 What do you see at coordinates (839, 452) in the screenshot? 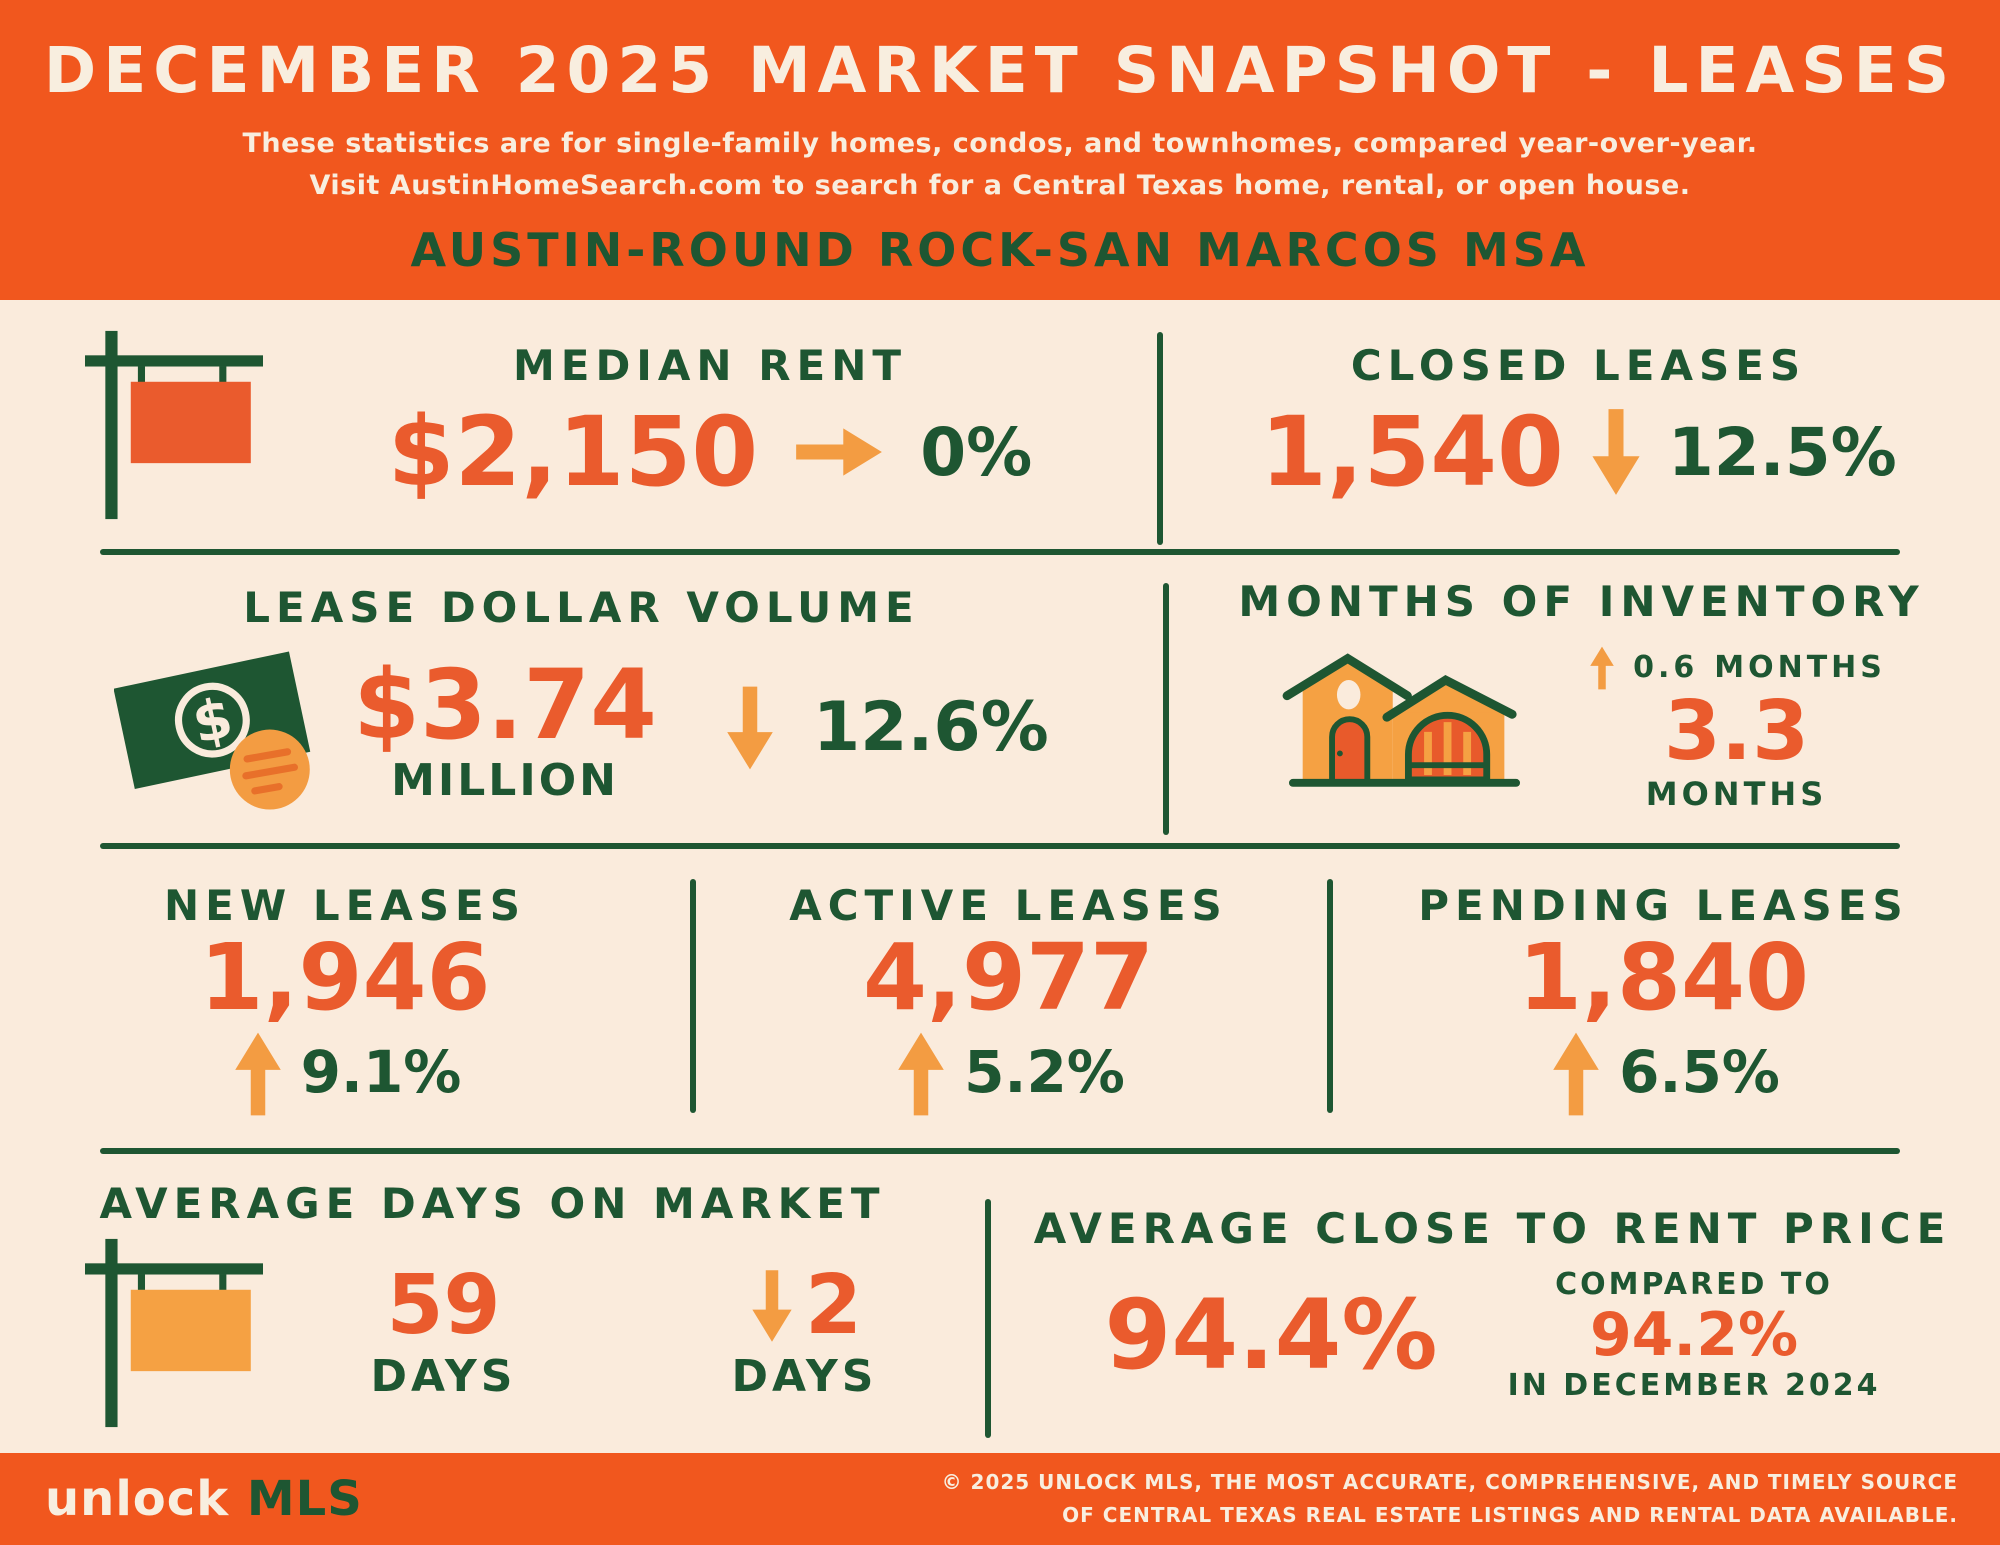
I see `right-arrow-icon` at bounding box center [839, 452].